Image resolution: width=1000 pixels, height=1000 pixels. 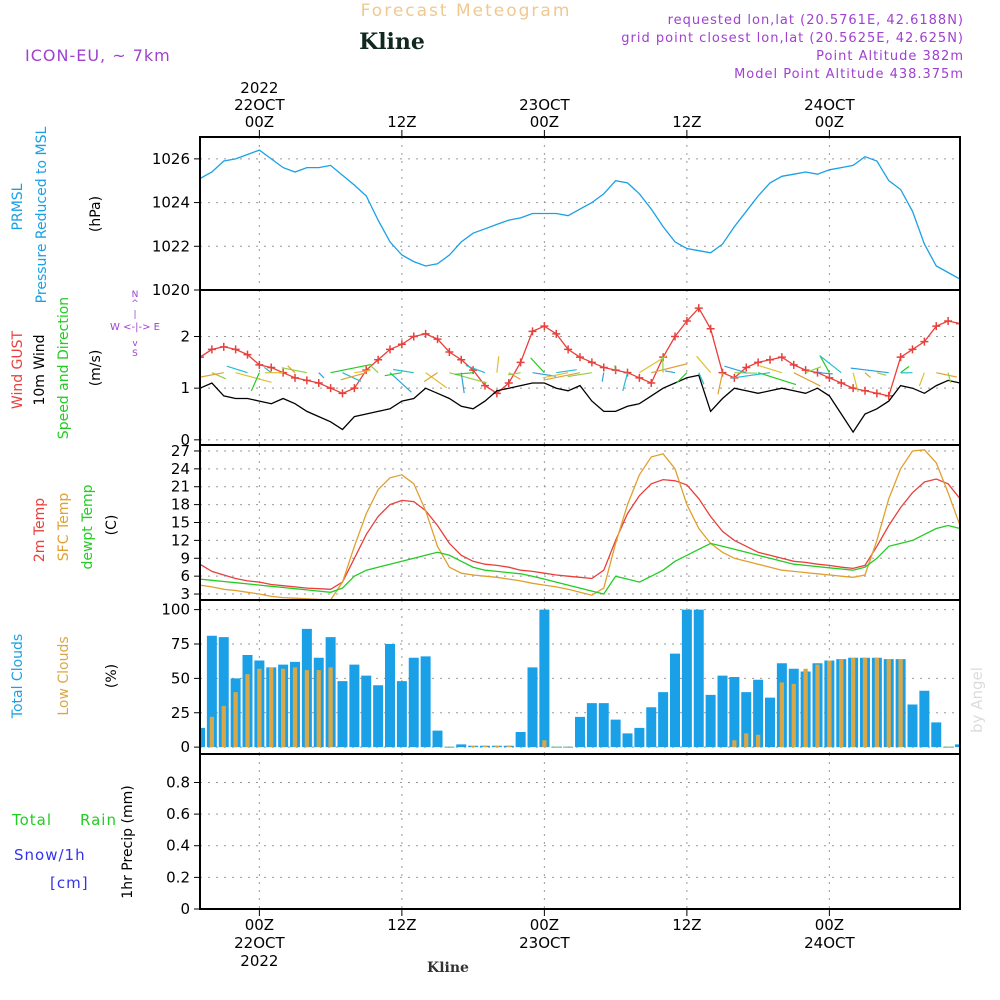 I want to click on precip-labels: Total Rain Snow/1h [cm] 1hr Precip (mm), so click(x=73, y=841).